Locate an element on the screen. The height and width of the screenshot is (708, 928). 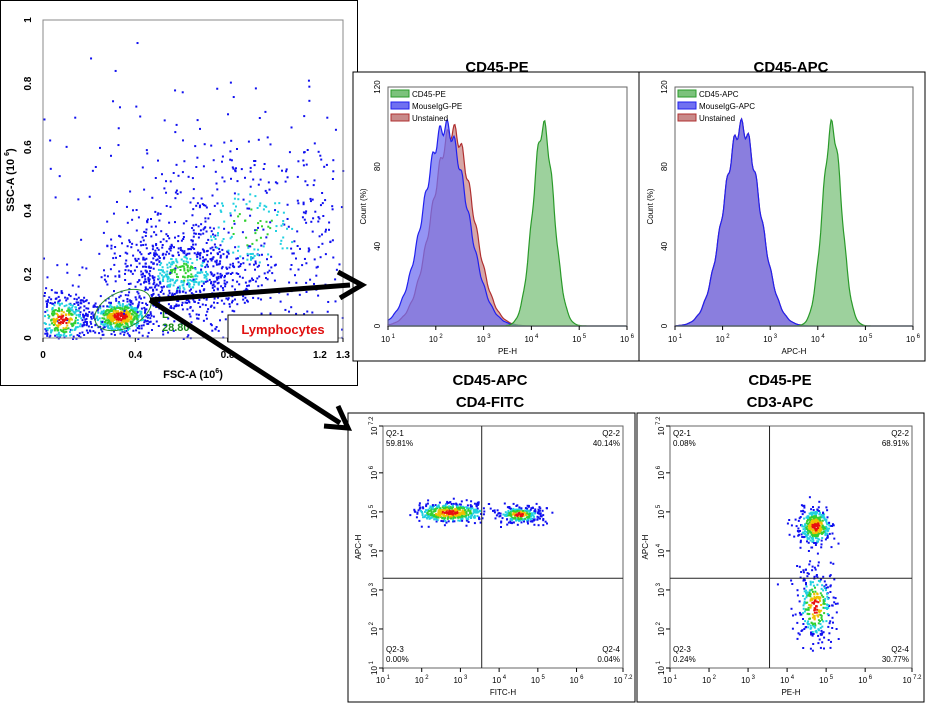
lymphocyte-gate is located at coordinates (123, 310).